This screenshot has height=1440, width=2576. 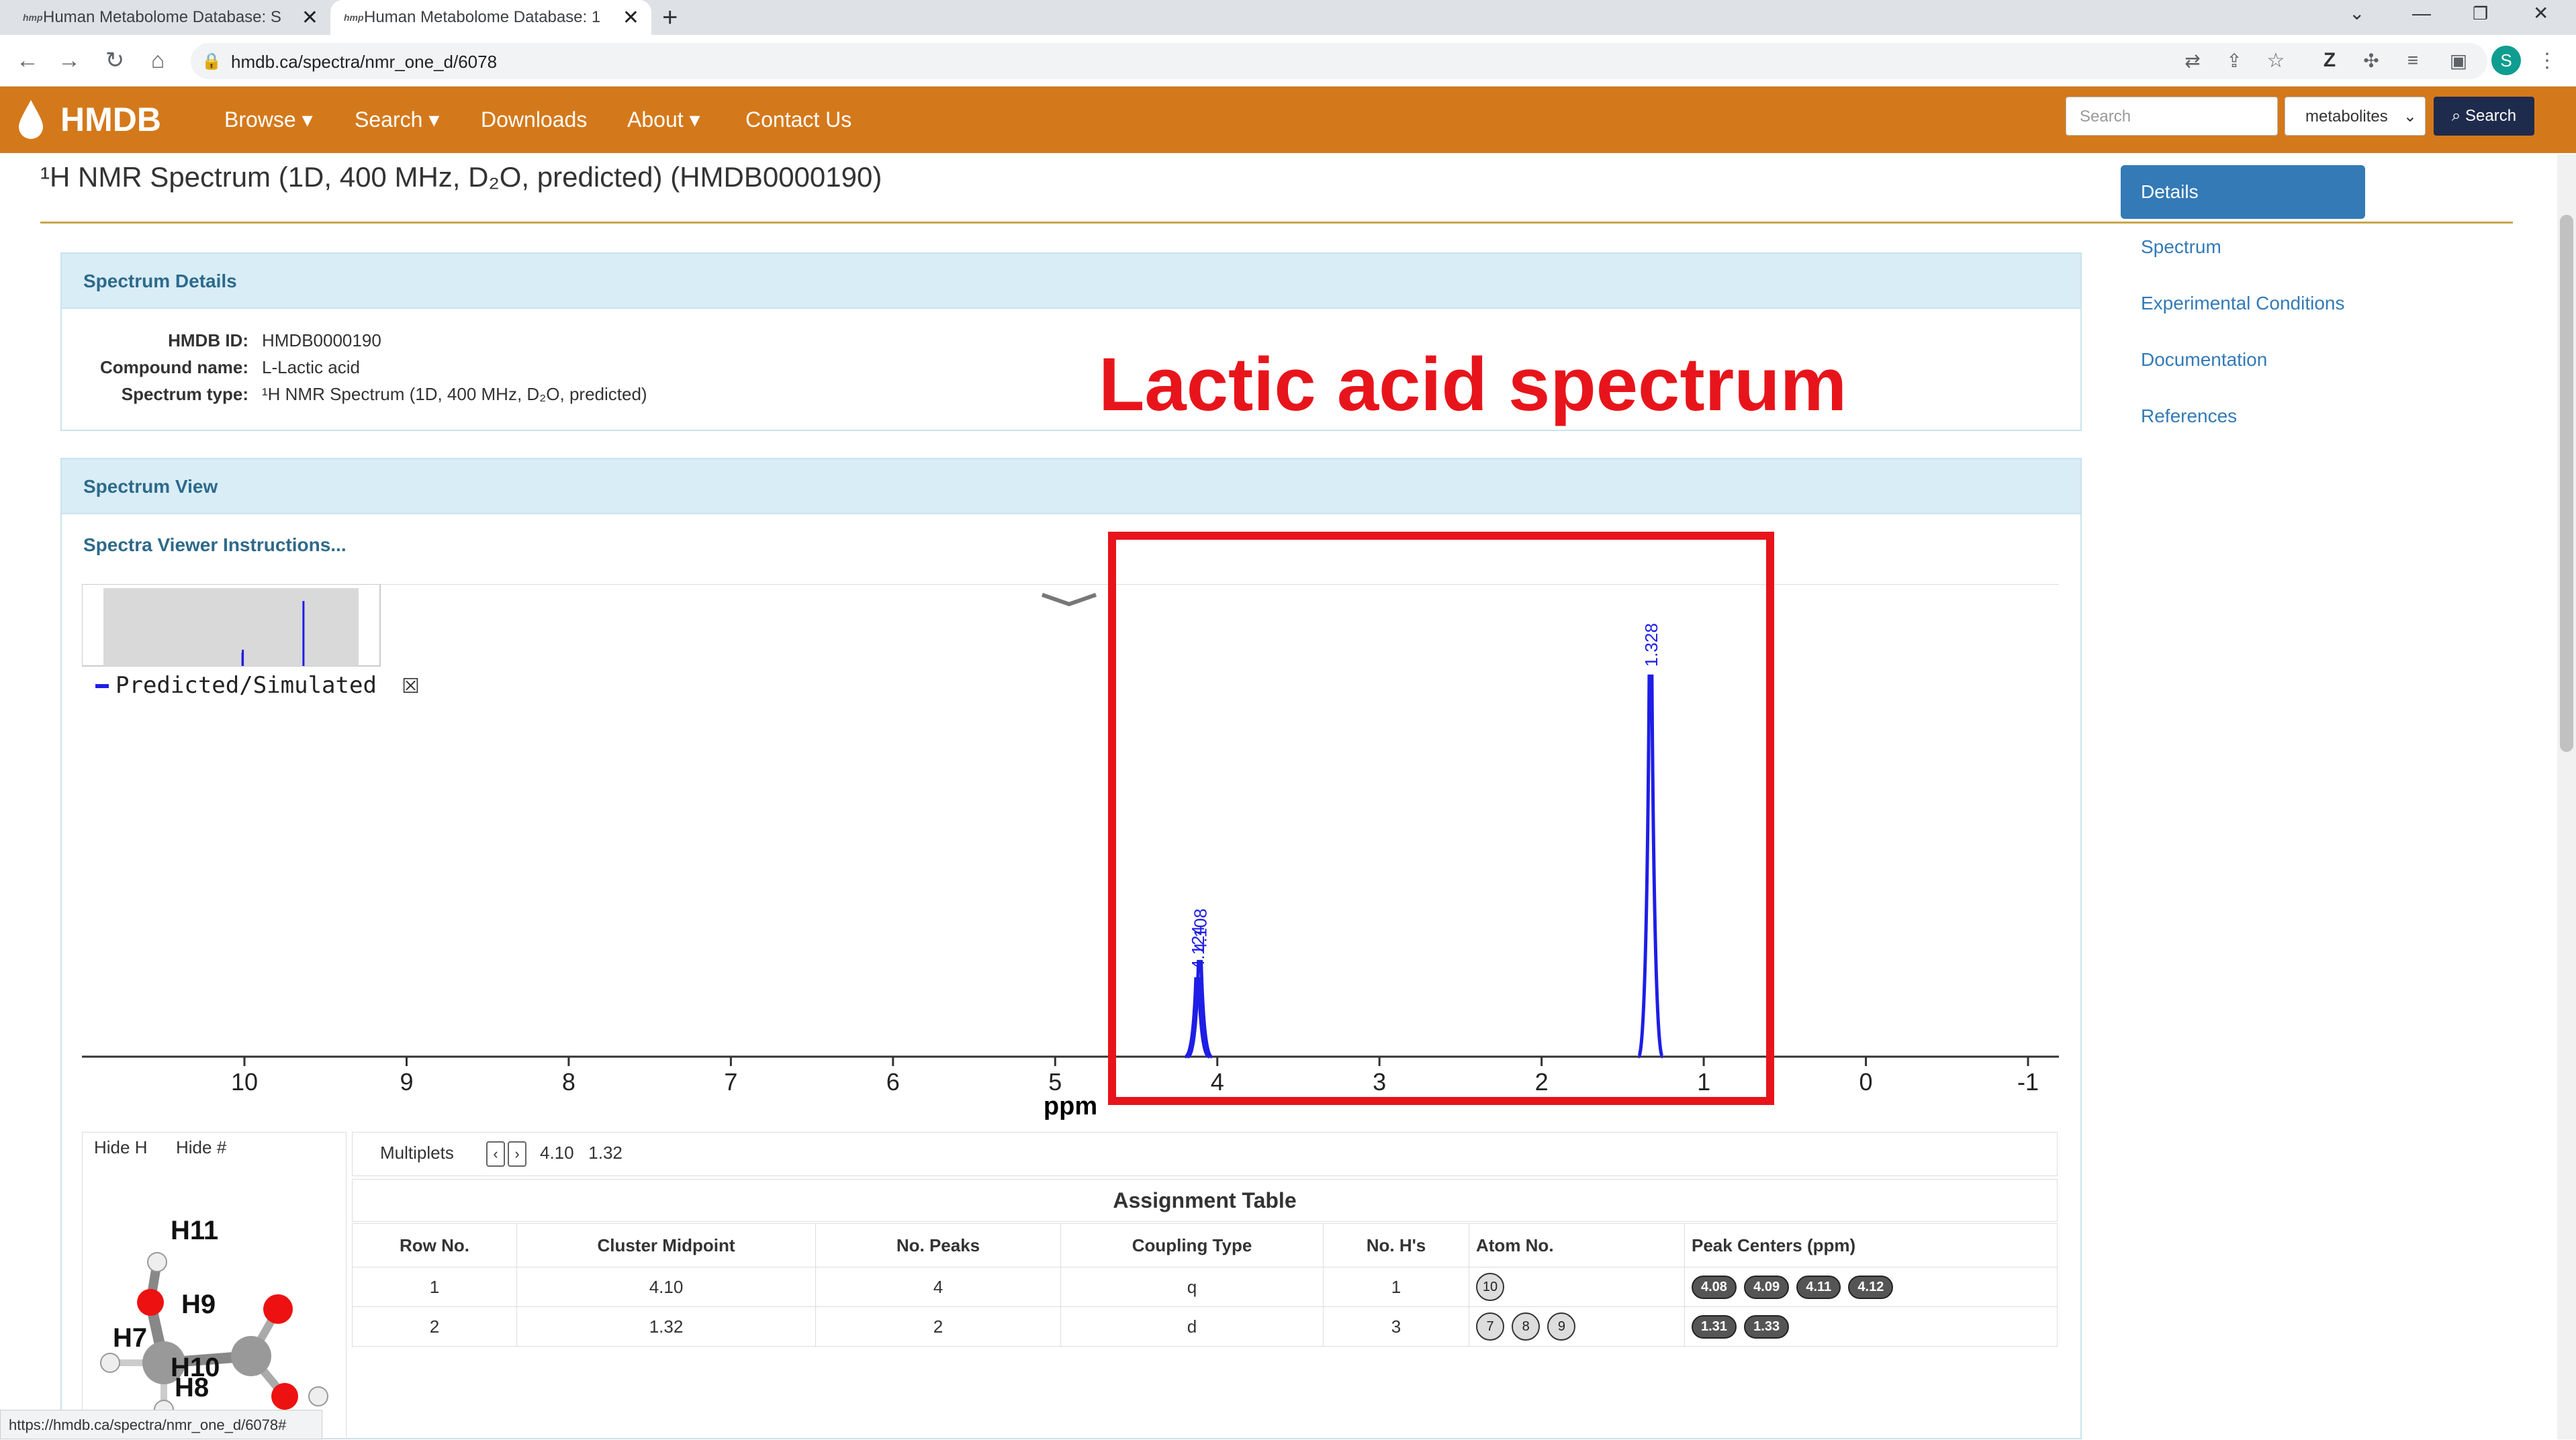 I want to click on detail-key-spectrum-type: Spectrum type:, so click(x=184, y=394).